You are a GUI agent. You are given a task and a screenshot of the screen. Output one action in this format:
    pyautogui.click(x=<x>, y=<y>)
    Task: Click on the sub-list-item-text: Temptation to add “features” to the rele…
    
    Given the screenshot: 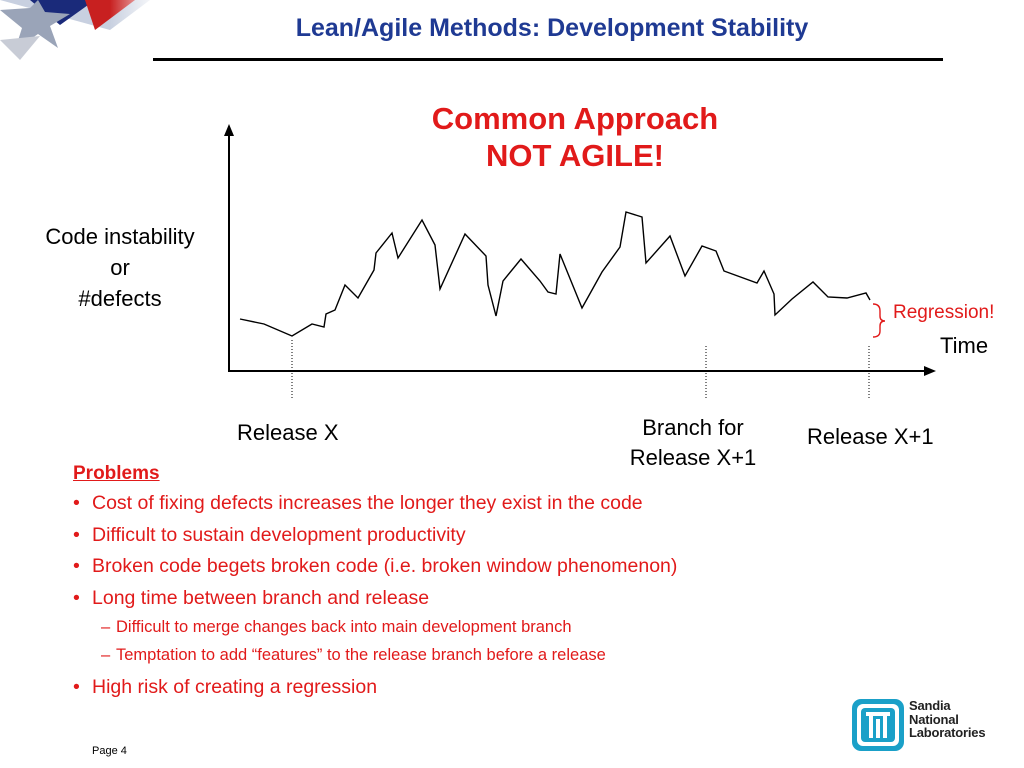 What is the action you would take?
    pyautogui.click(x=361, y=655)
    